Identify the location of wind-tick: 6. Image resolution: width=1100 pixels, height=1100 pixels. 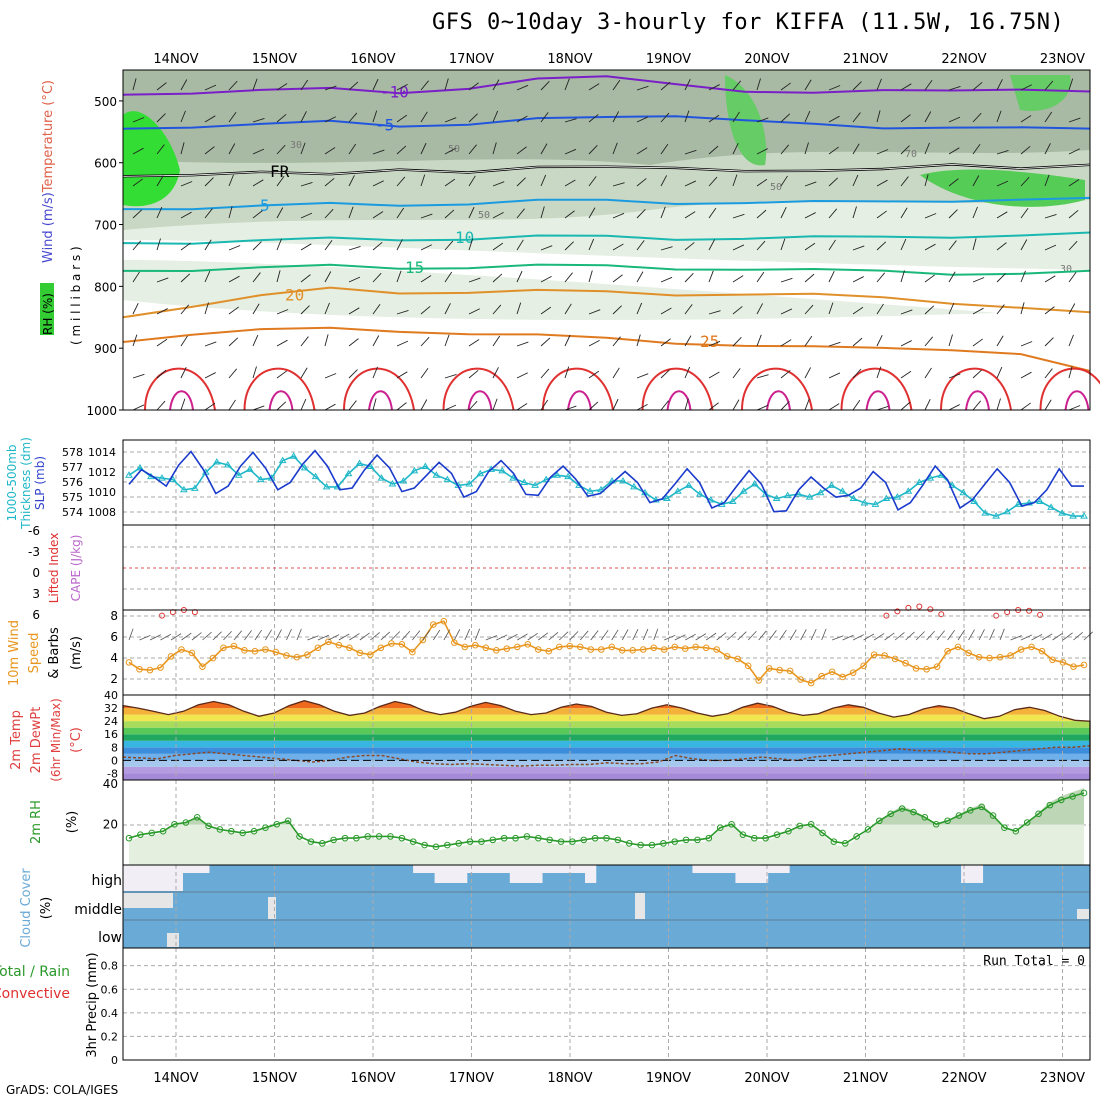
(114, 637).